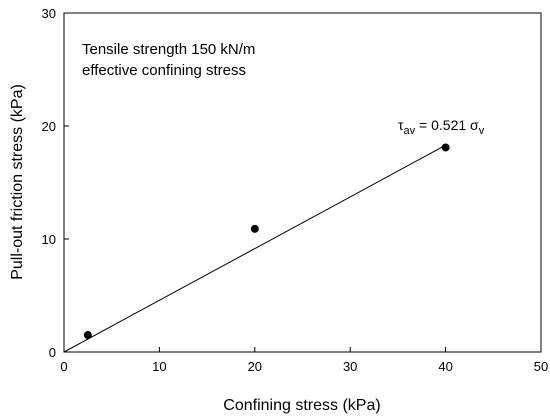  I want to click on equation-rhs-symbol: σ, so click(474, 125).